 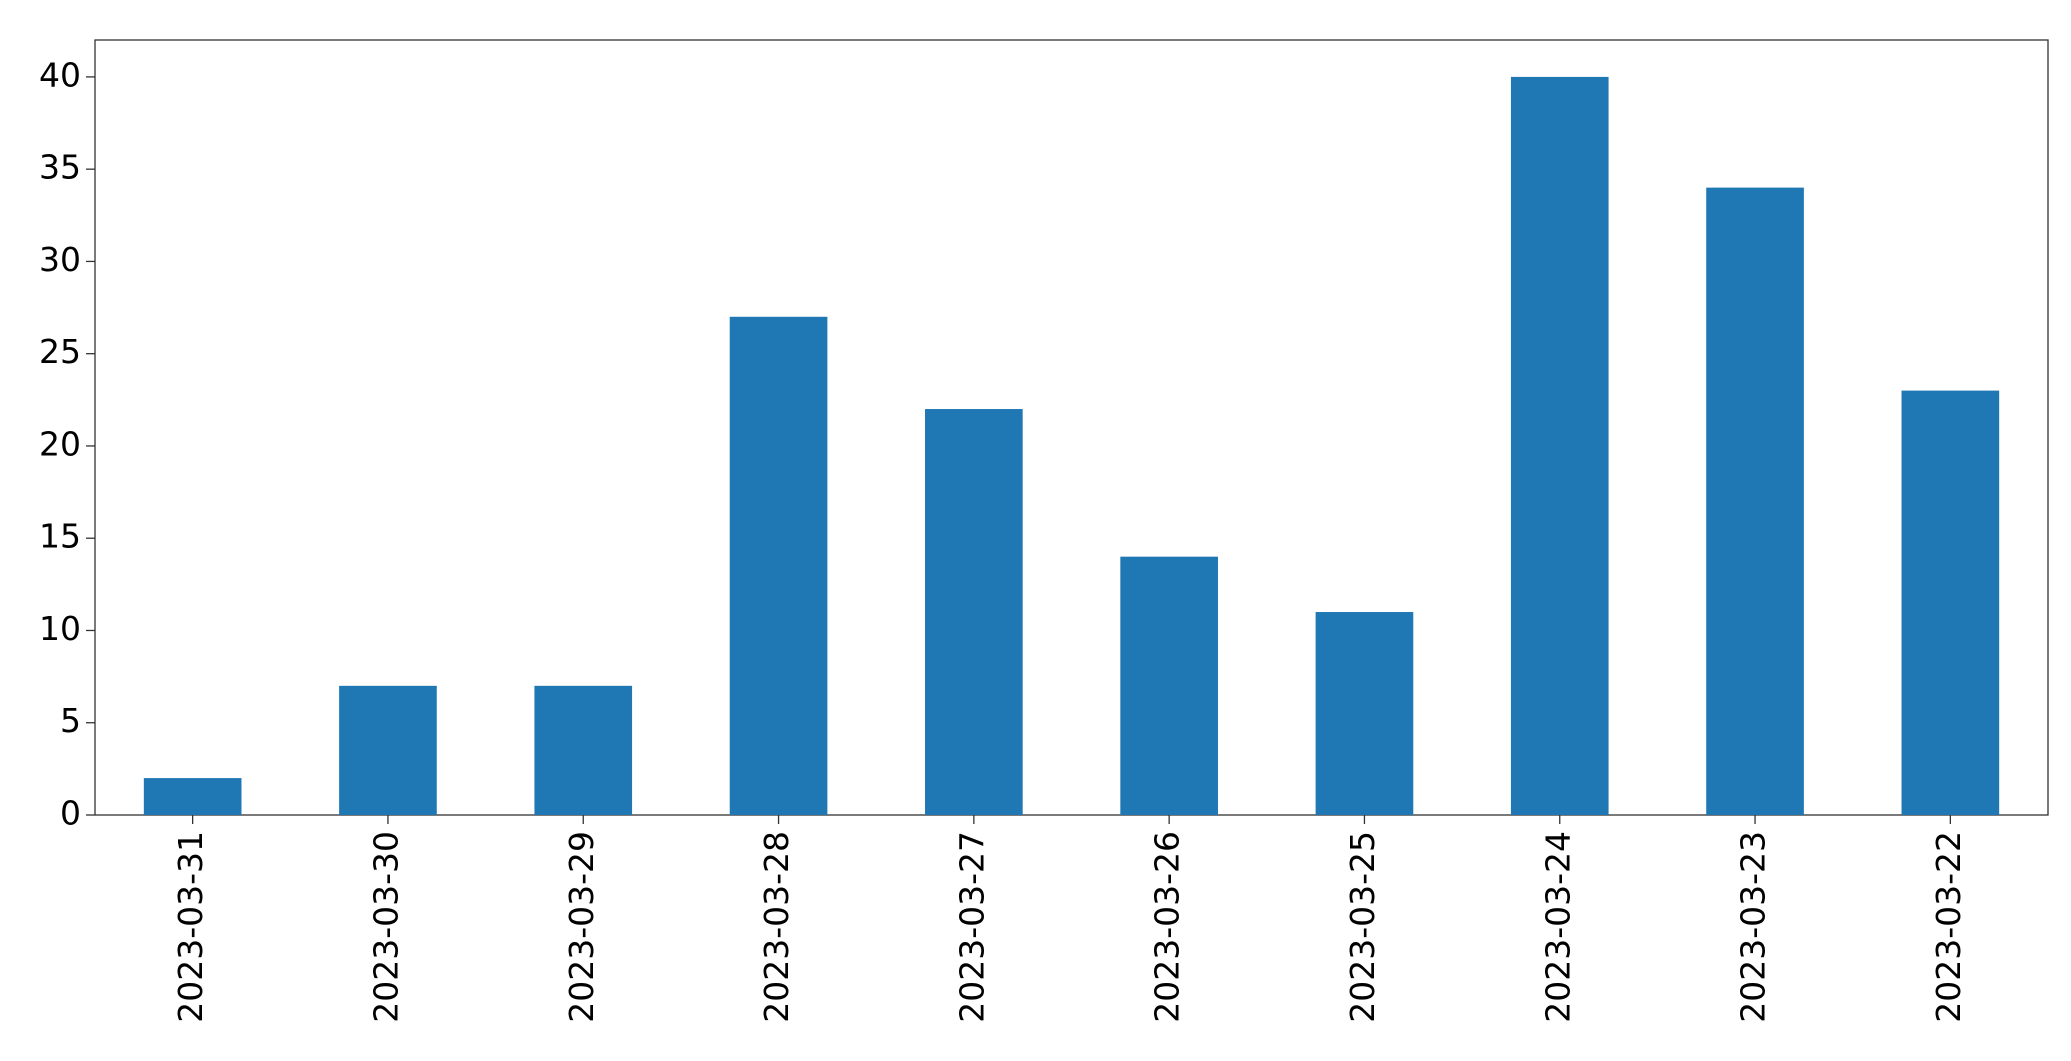 I want to click on y-tick-label: 40, so click(x=60, y=74).